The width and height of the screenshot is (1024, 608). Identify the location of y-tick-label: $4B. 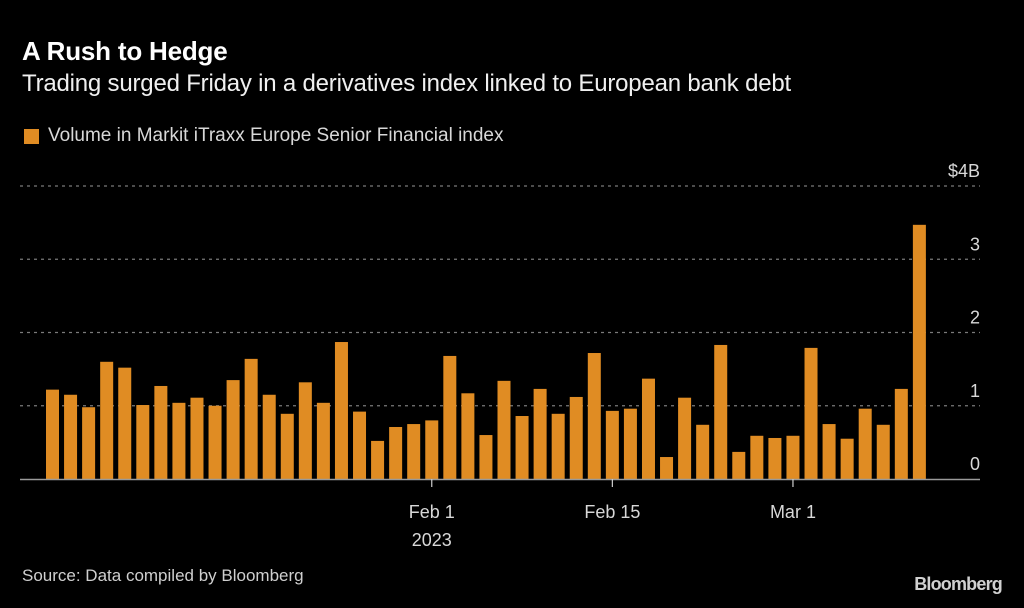
(964, 171).